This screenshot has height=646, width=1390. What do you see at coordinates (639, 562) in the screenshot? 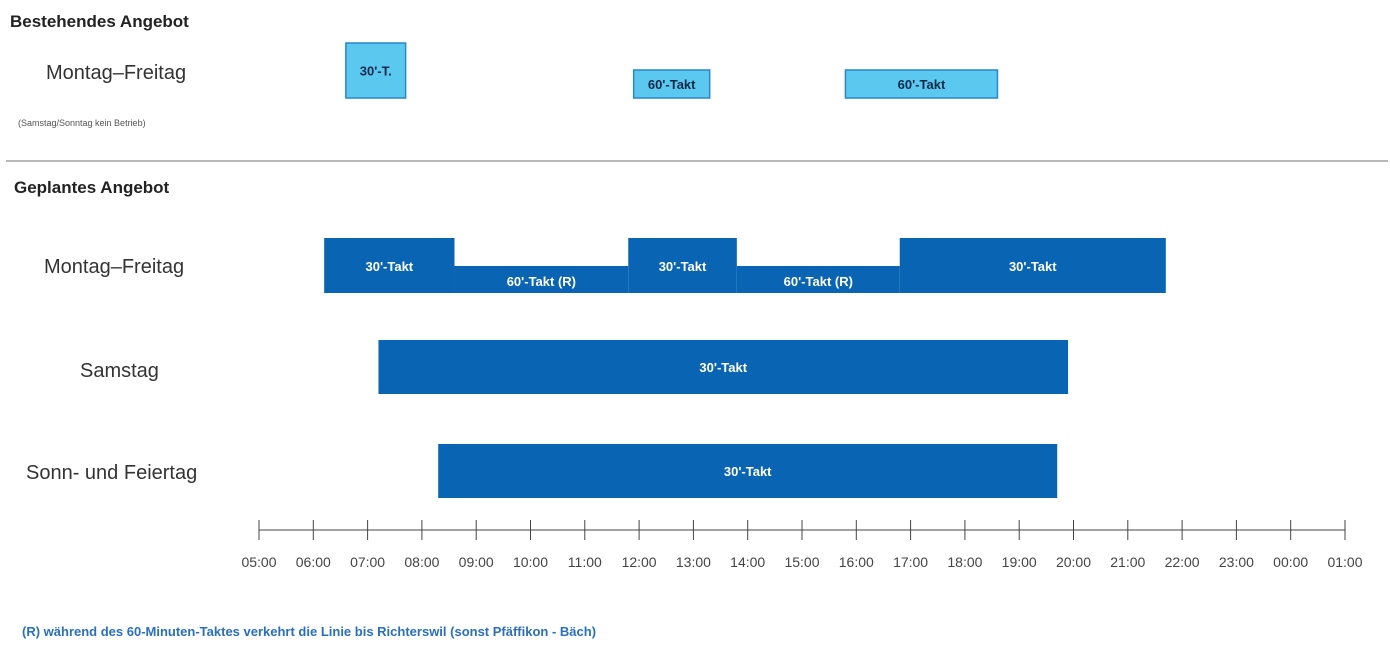
I see `tick-label-7: 12:00` at bounding box center [639, 562].